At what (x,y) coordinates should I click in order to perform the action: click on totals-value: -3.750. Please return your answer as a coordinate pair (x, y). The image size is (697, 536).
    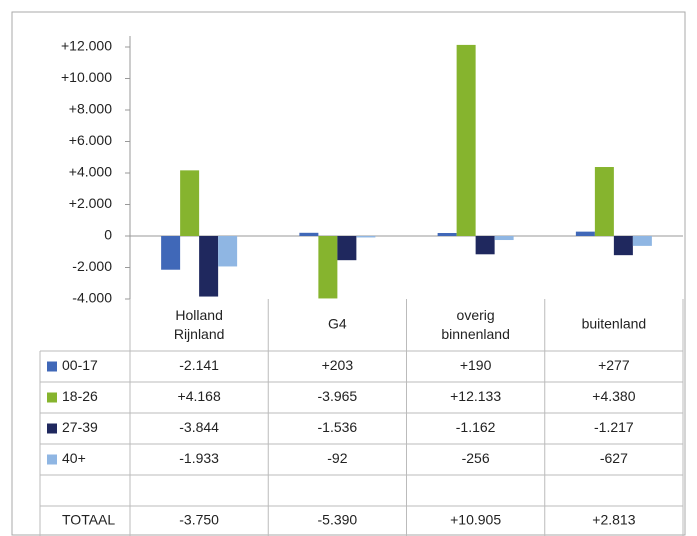
    Looking at the image, I should click on (199, 520).